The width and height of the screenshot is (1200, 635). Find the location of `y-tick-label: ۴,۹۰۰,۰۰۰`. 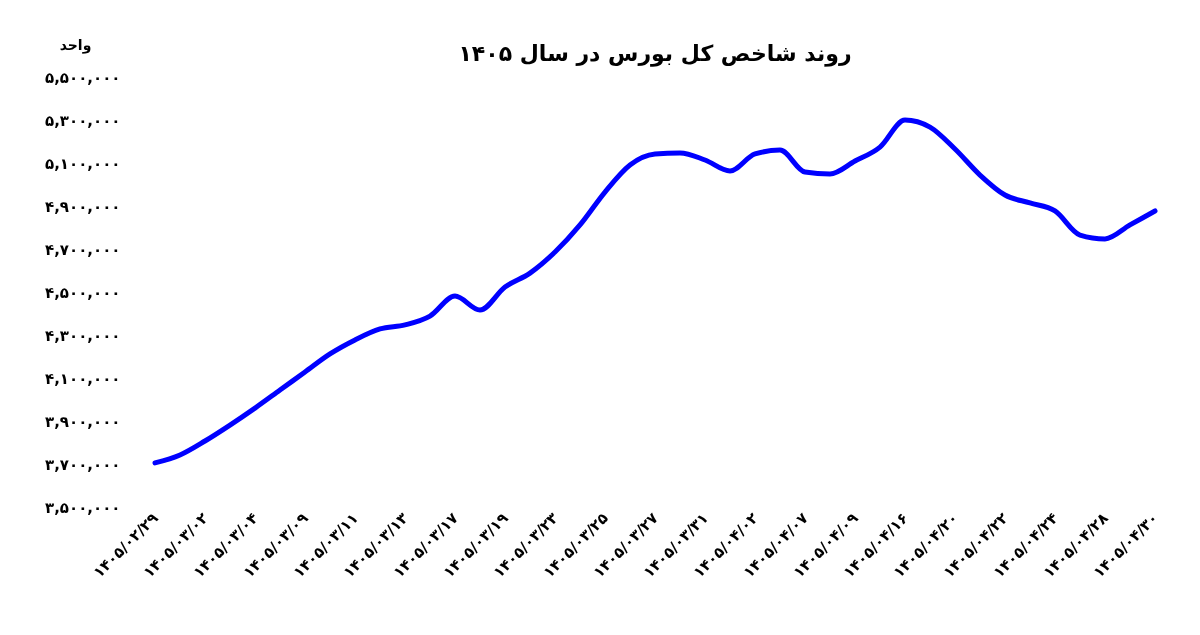

y-tick-label: ۴,۹۰۰,۰۰۰ is located at coordinates (83, 206).